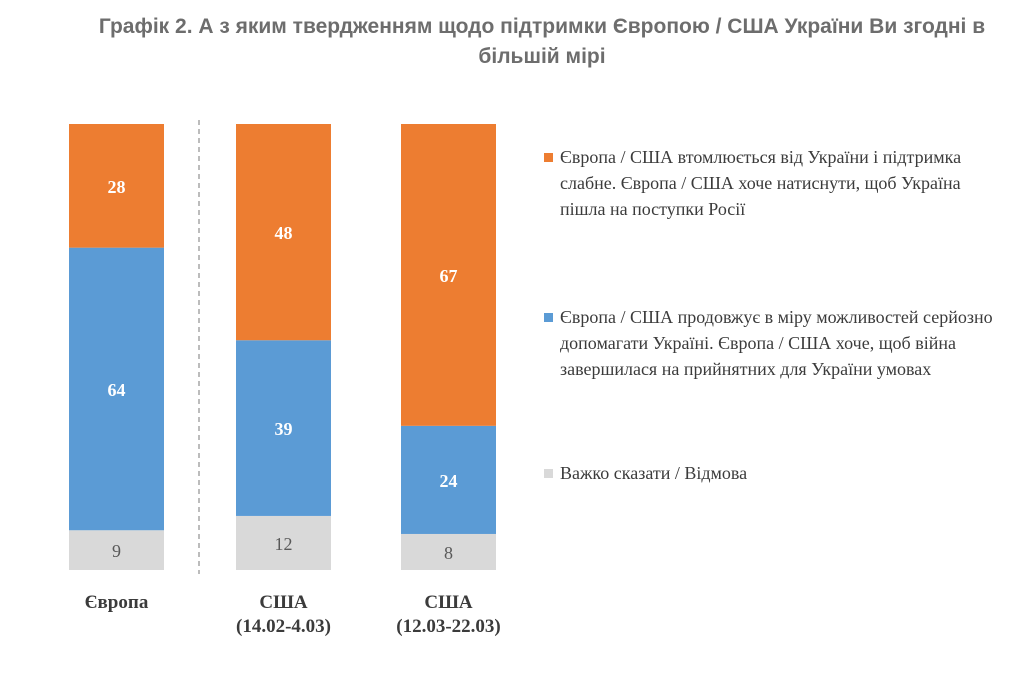 This screenshot has height=674, width=1024. I want to click on legend-swatch-hard-to-say, so click(548, 473).